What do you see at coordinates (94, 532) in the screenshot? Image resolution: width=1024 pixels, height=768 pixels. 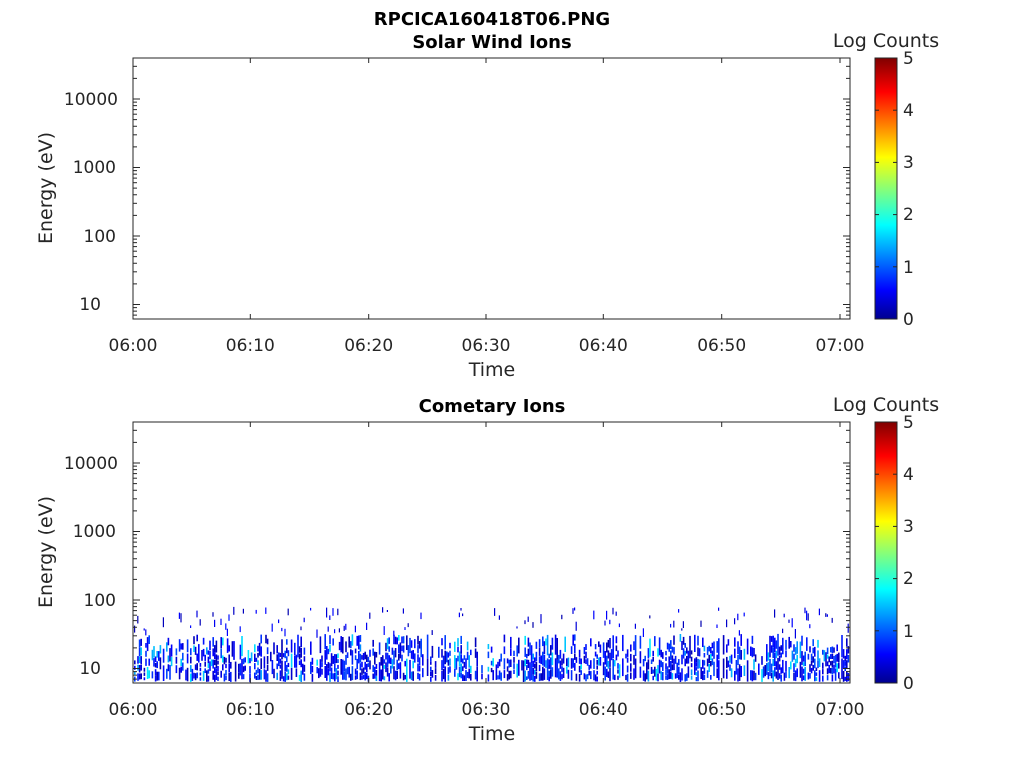 I see `y-tick-label: 1000` at bounding box center [94, 532].